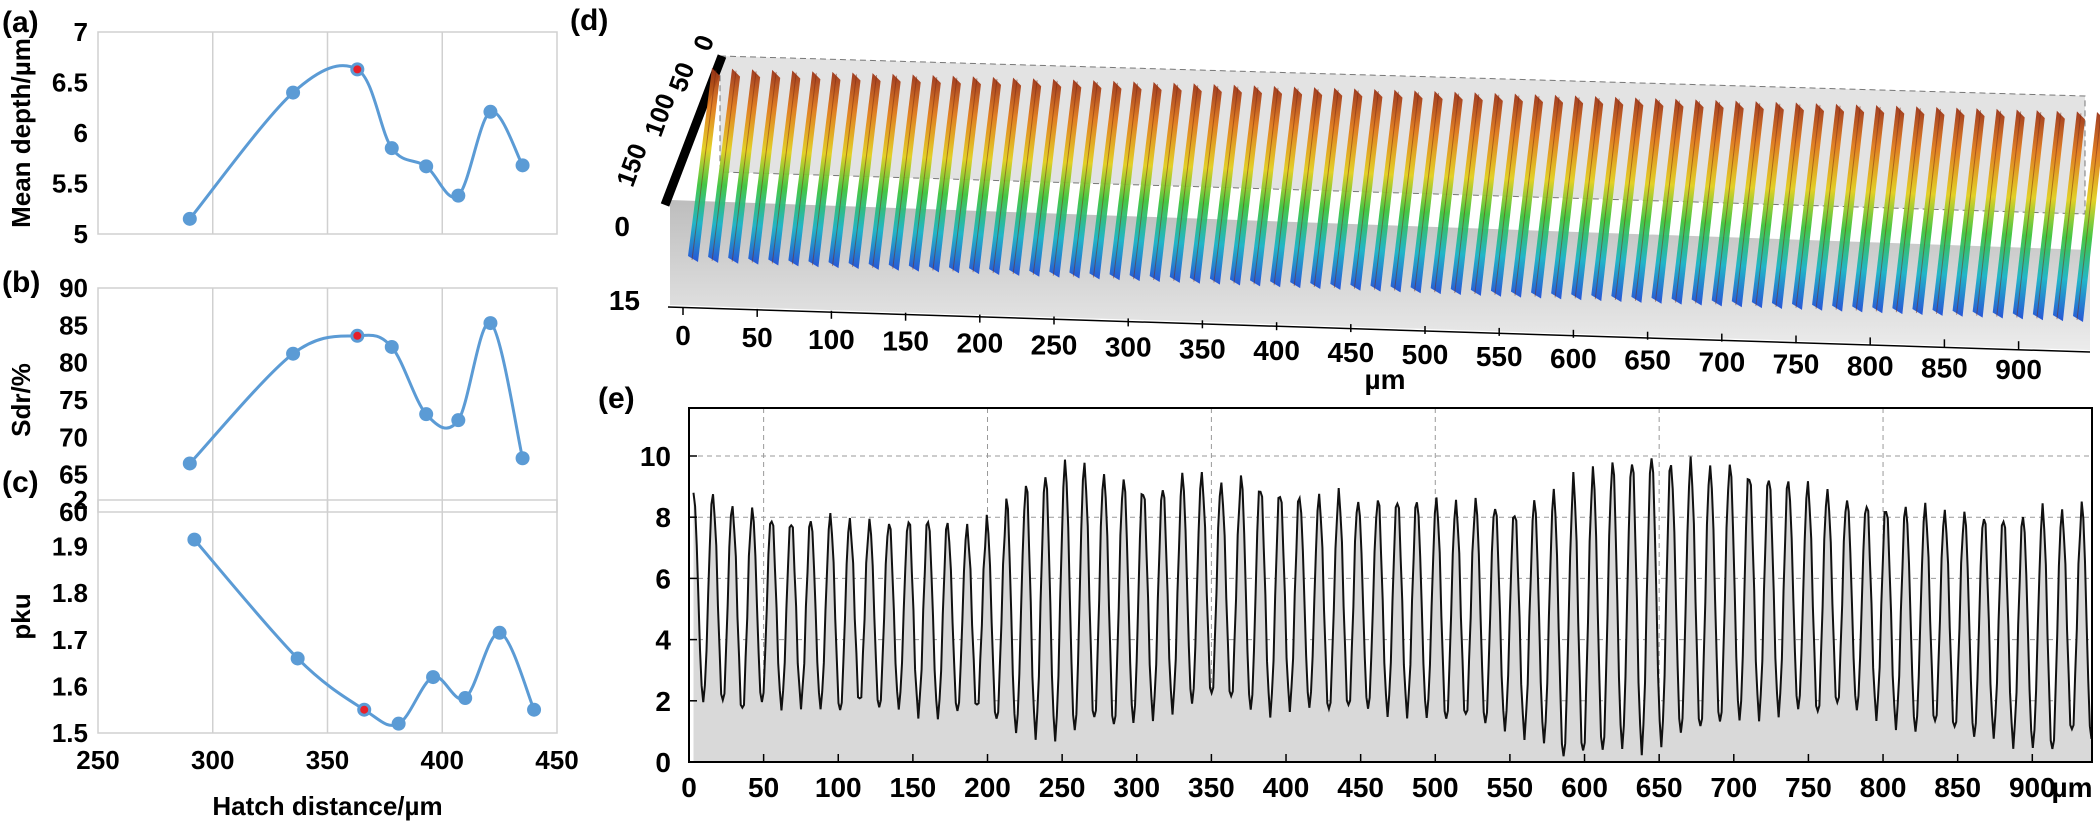 The image size is (2100, 822). Describe the element at coordinates (73, 400) in the screenshot. I see `y-tick-label: 75` at that location.